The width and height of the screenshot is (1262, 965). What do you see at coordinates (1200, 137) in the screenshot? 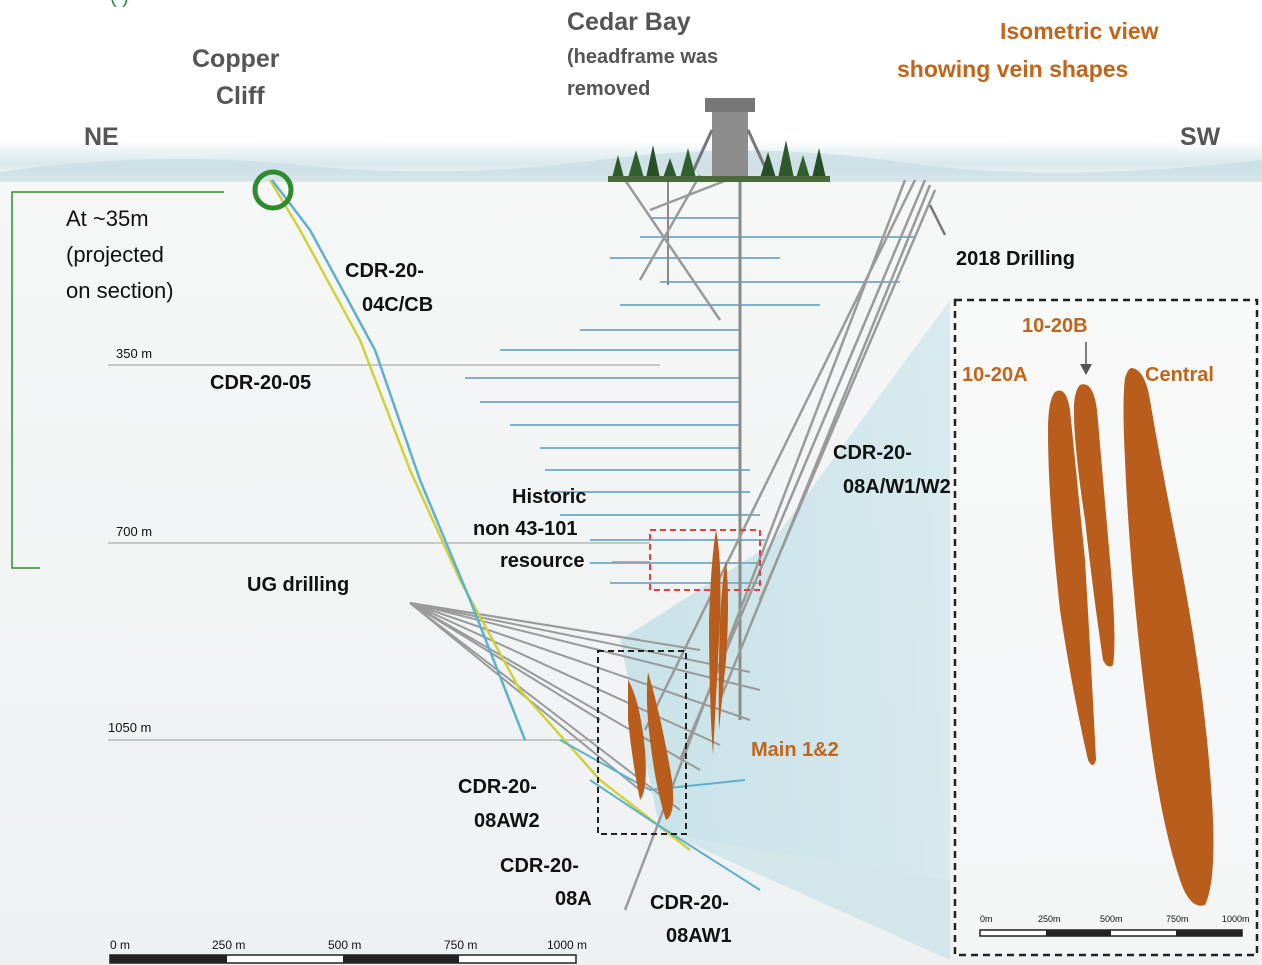
I see `label-sw: SW` at bounding box center [1200, 137].